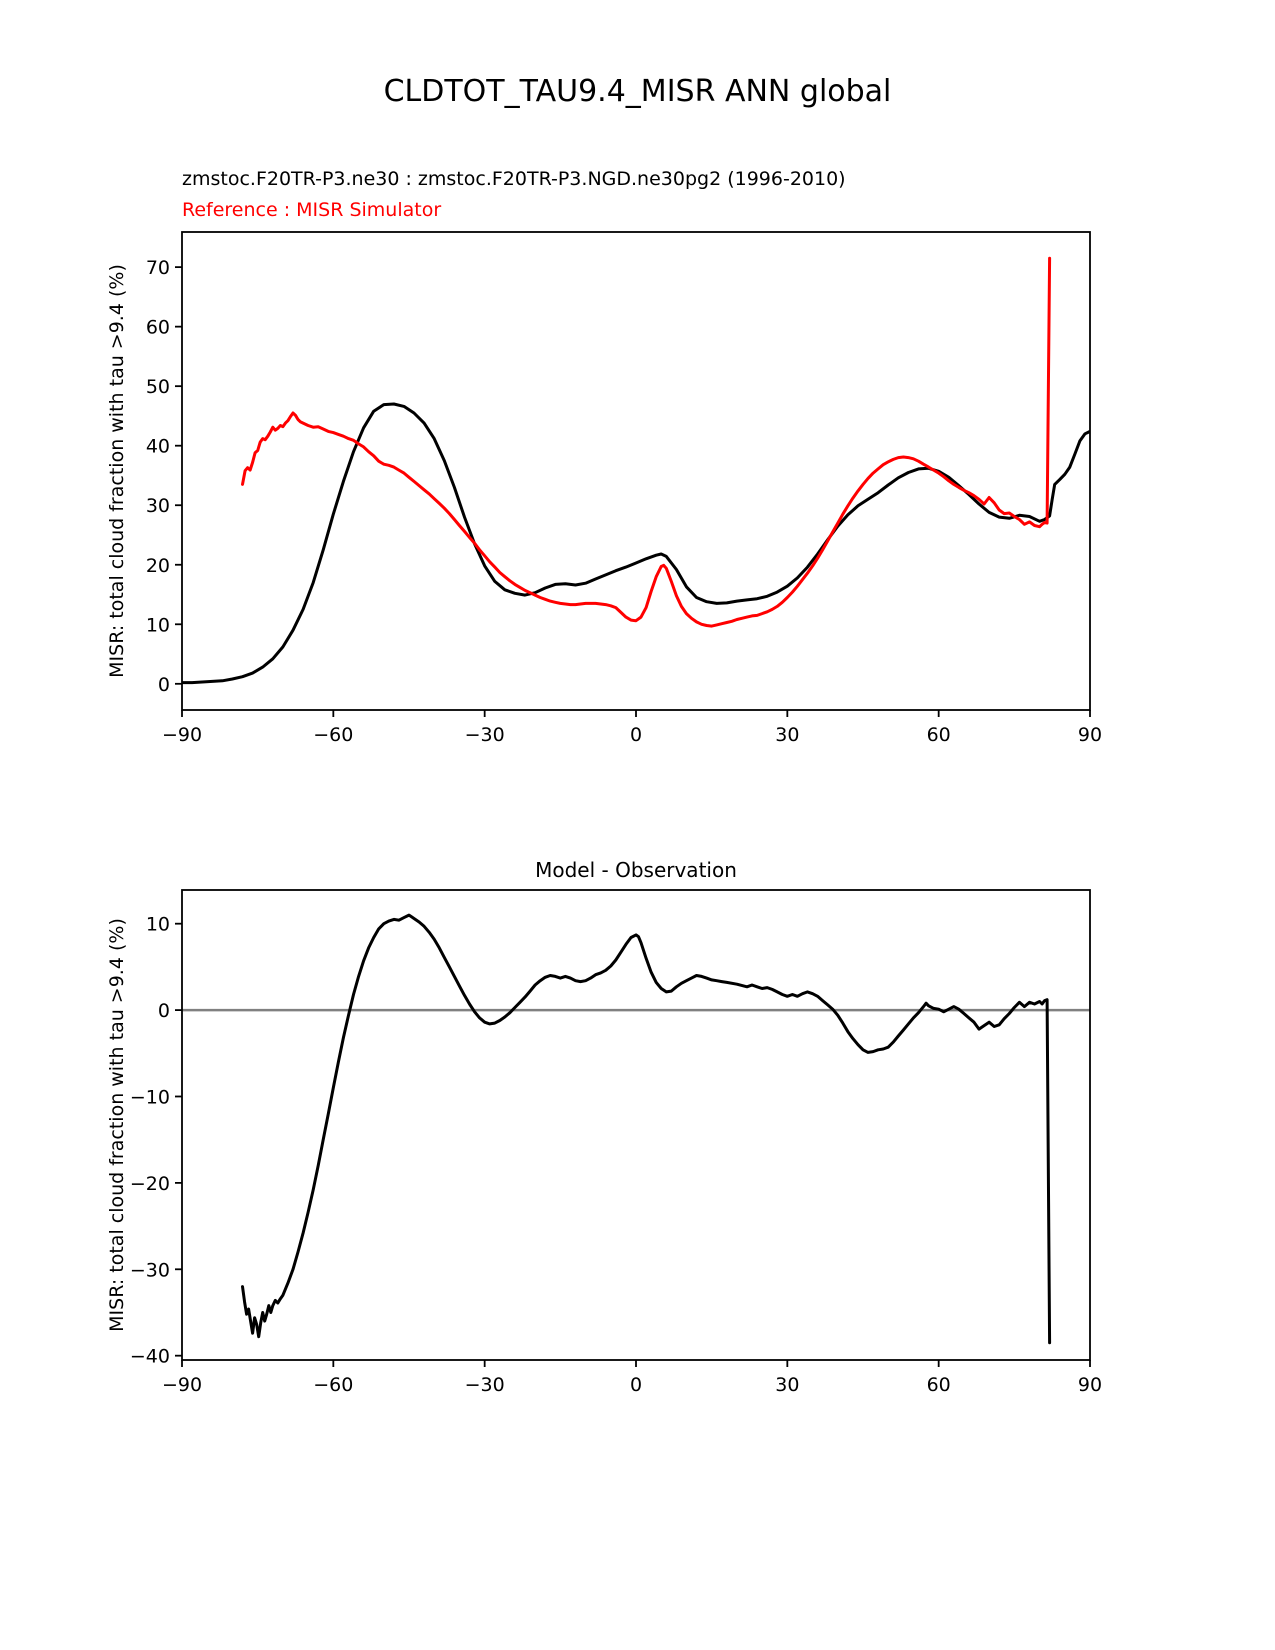 This screenshot has height=1650, width=1275. Describe the element at coordinates (150, 1357) in the screenshot. I see `y-tick-label: −40` at that location.